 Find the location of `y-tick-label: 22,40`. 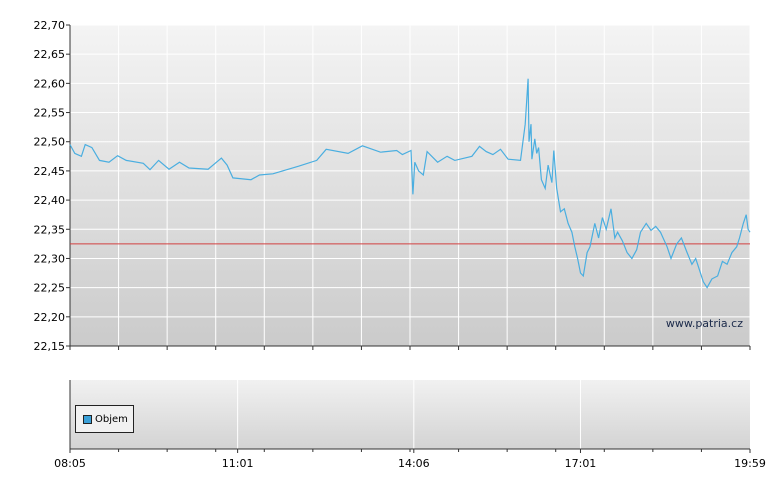

y-tick-label: 22,40 is located at coordinates (50, 200).